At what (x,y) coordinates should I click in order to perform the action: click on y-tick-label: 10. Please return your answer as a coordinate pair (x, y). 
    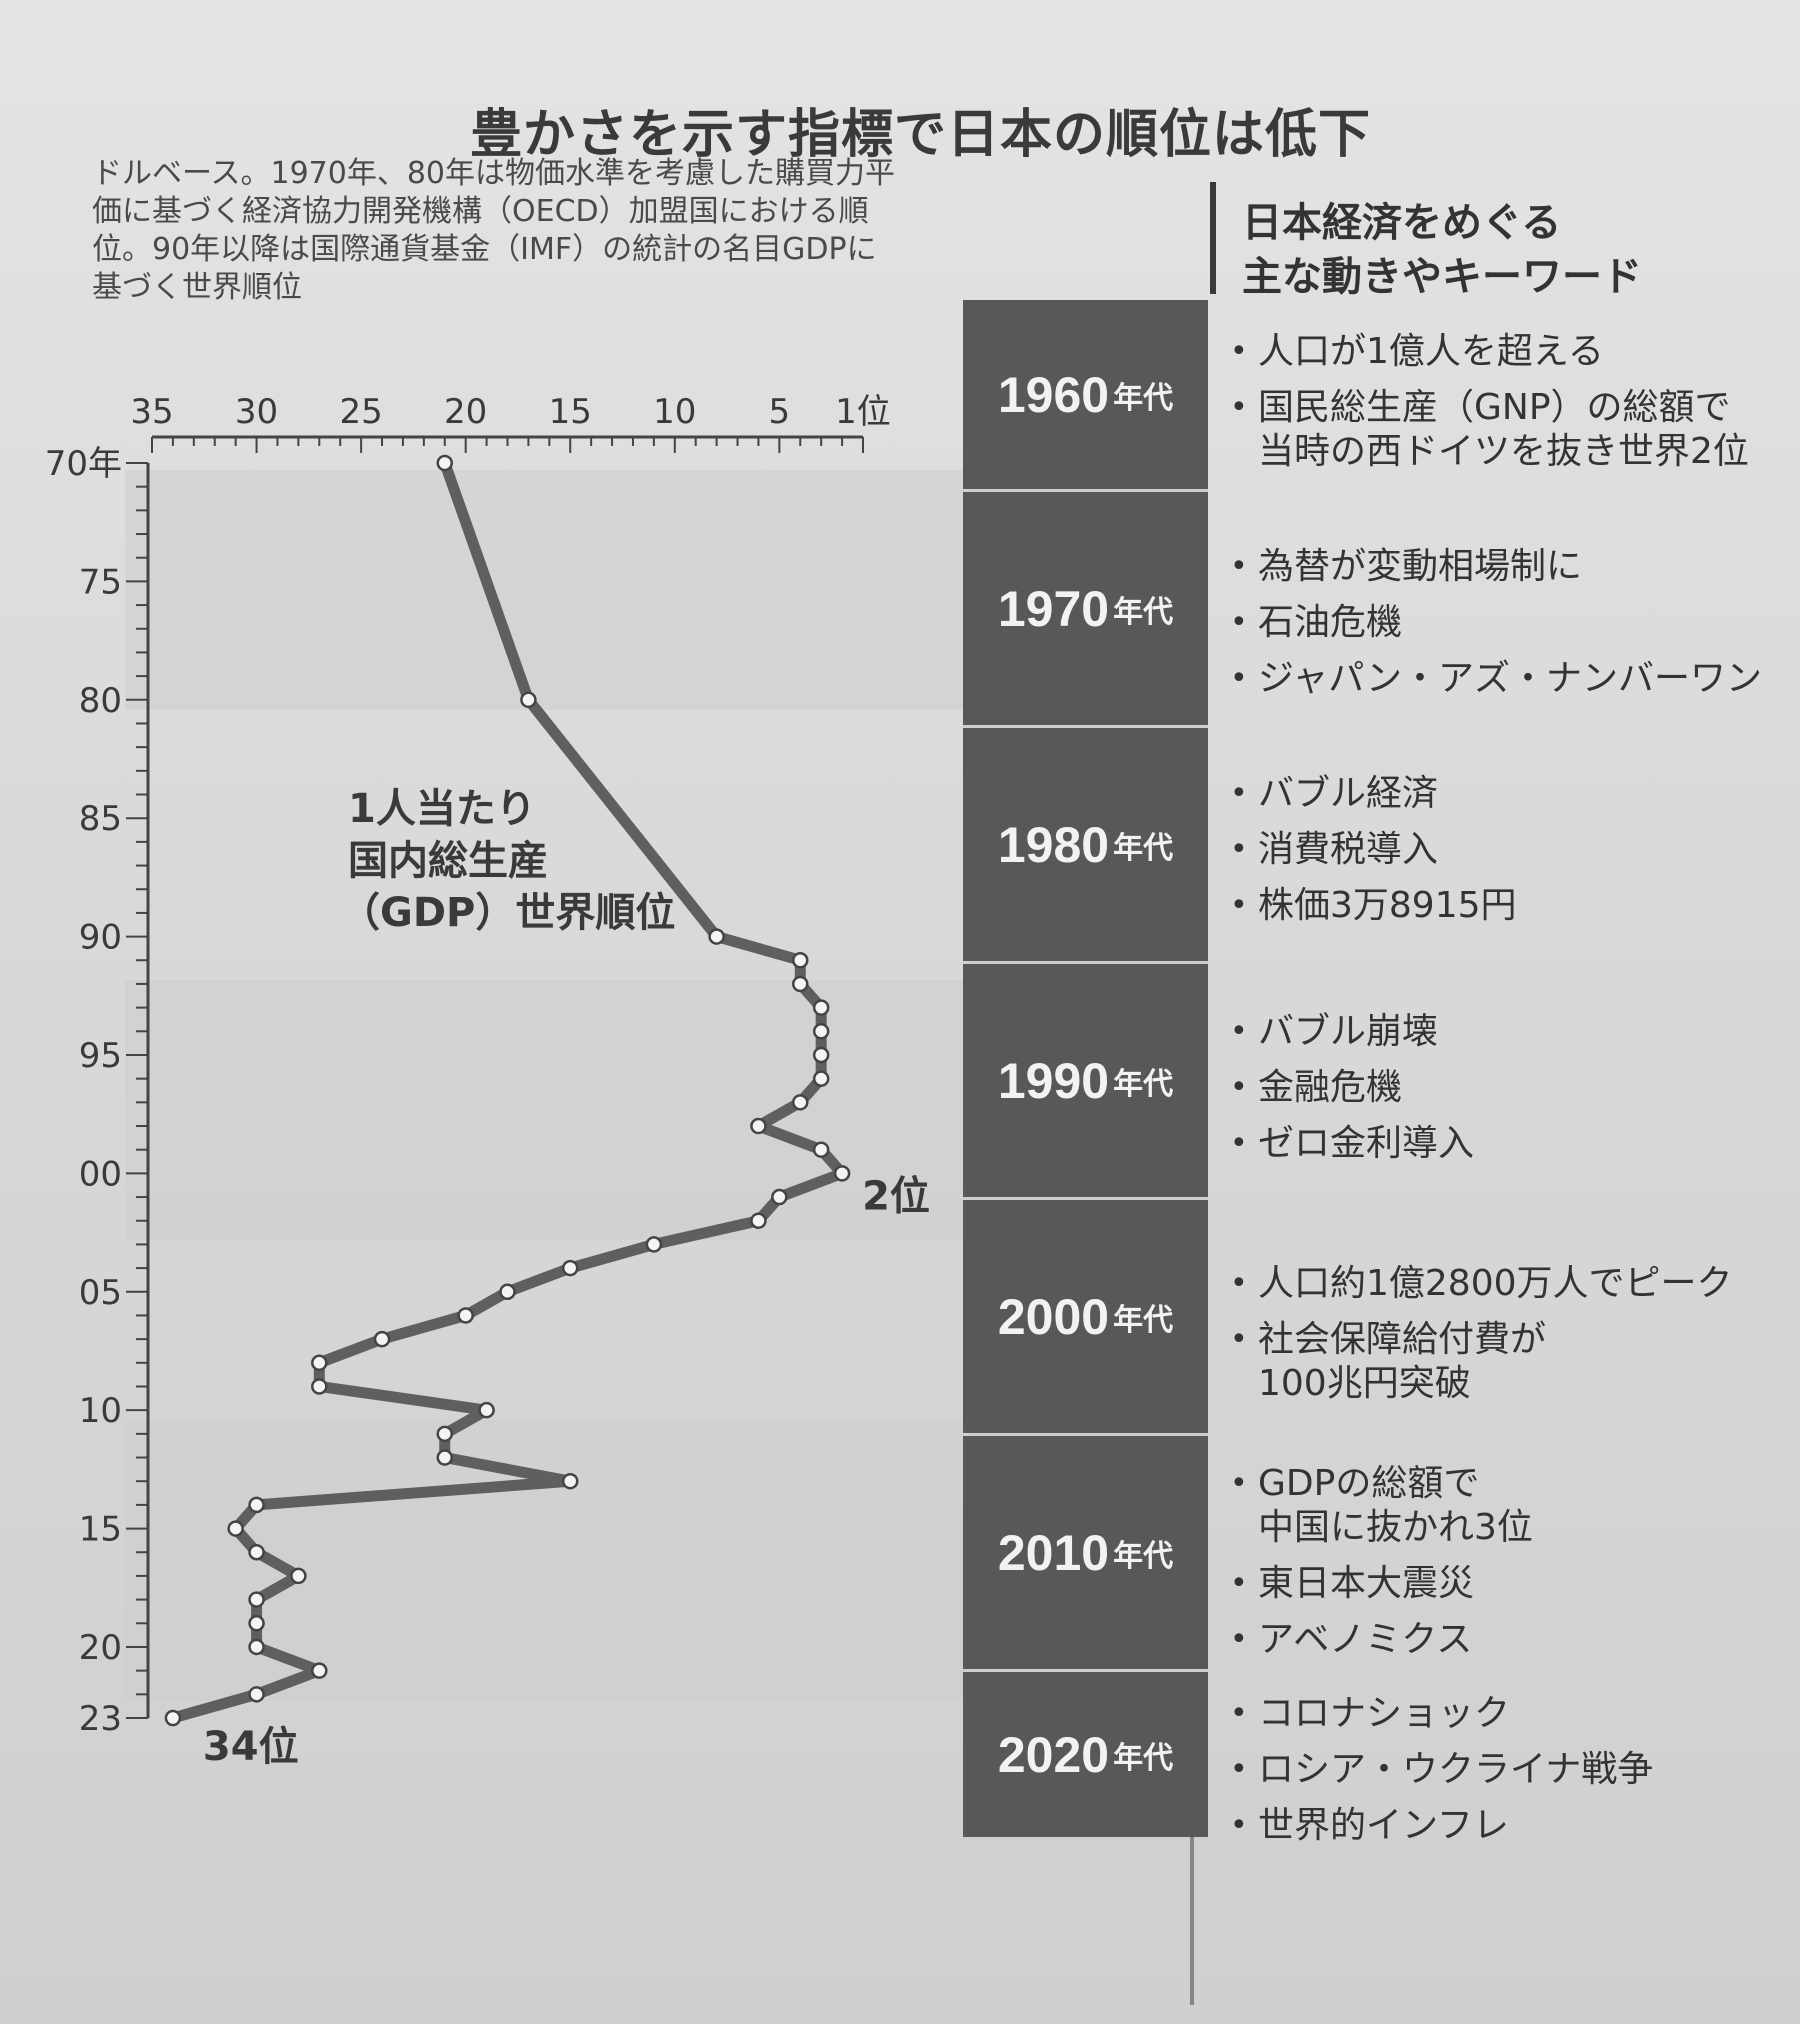
    Looking at the image, I should click on (100, 1411).